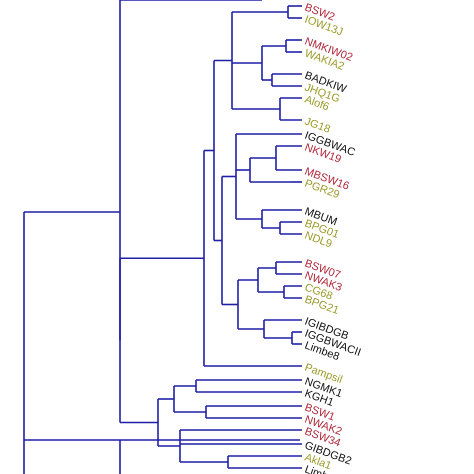 The height and width of the screenshot is (474, 474). I want to click on leaf-label: Limbe, so click(319, 469).